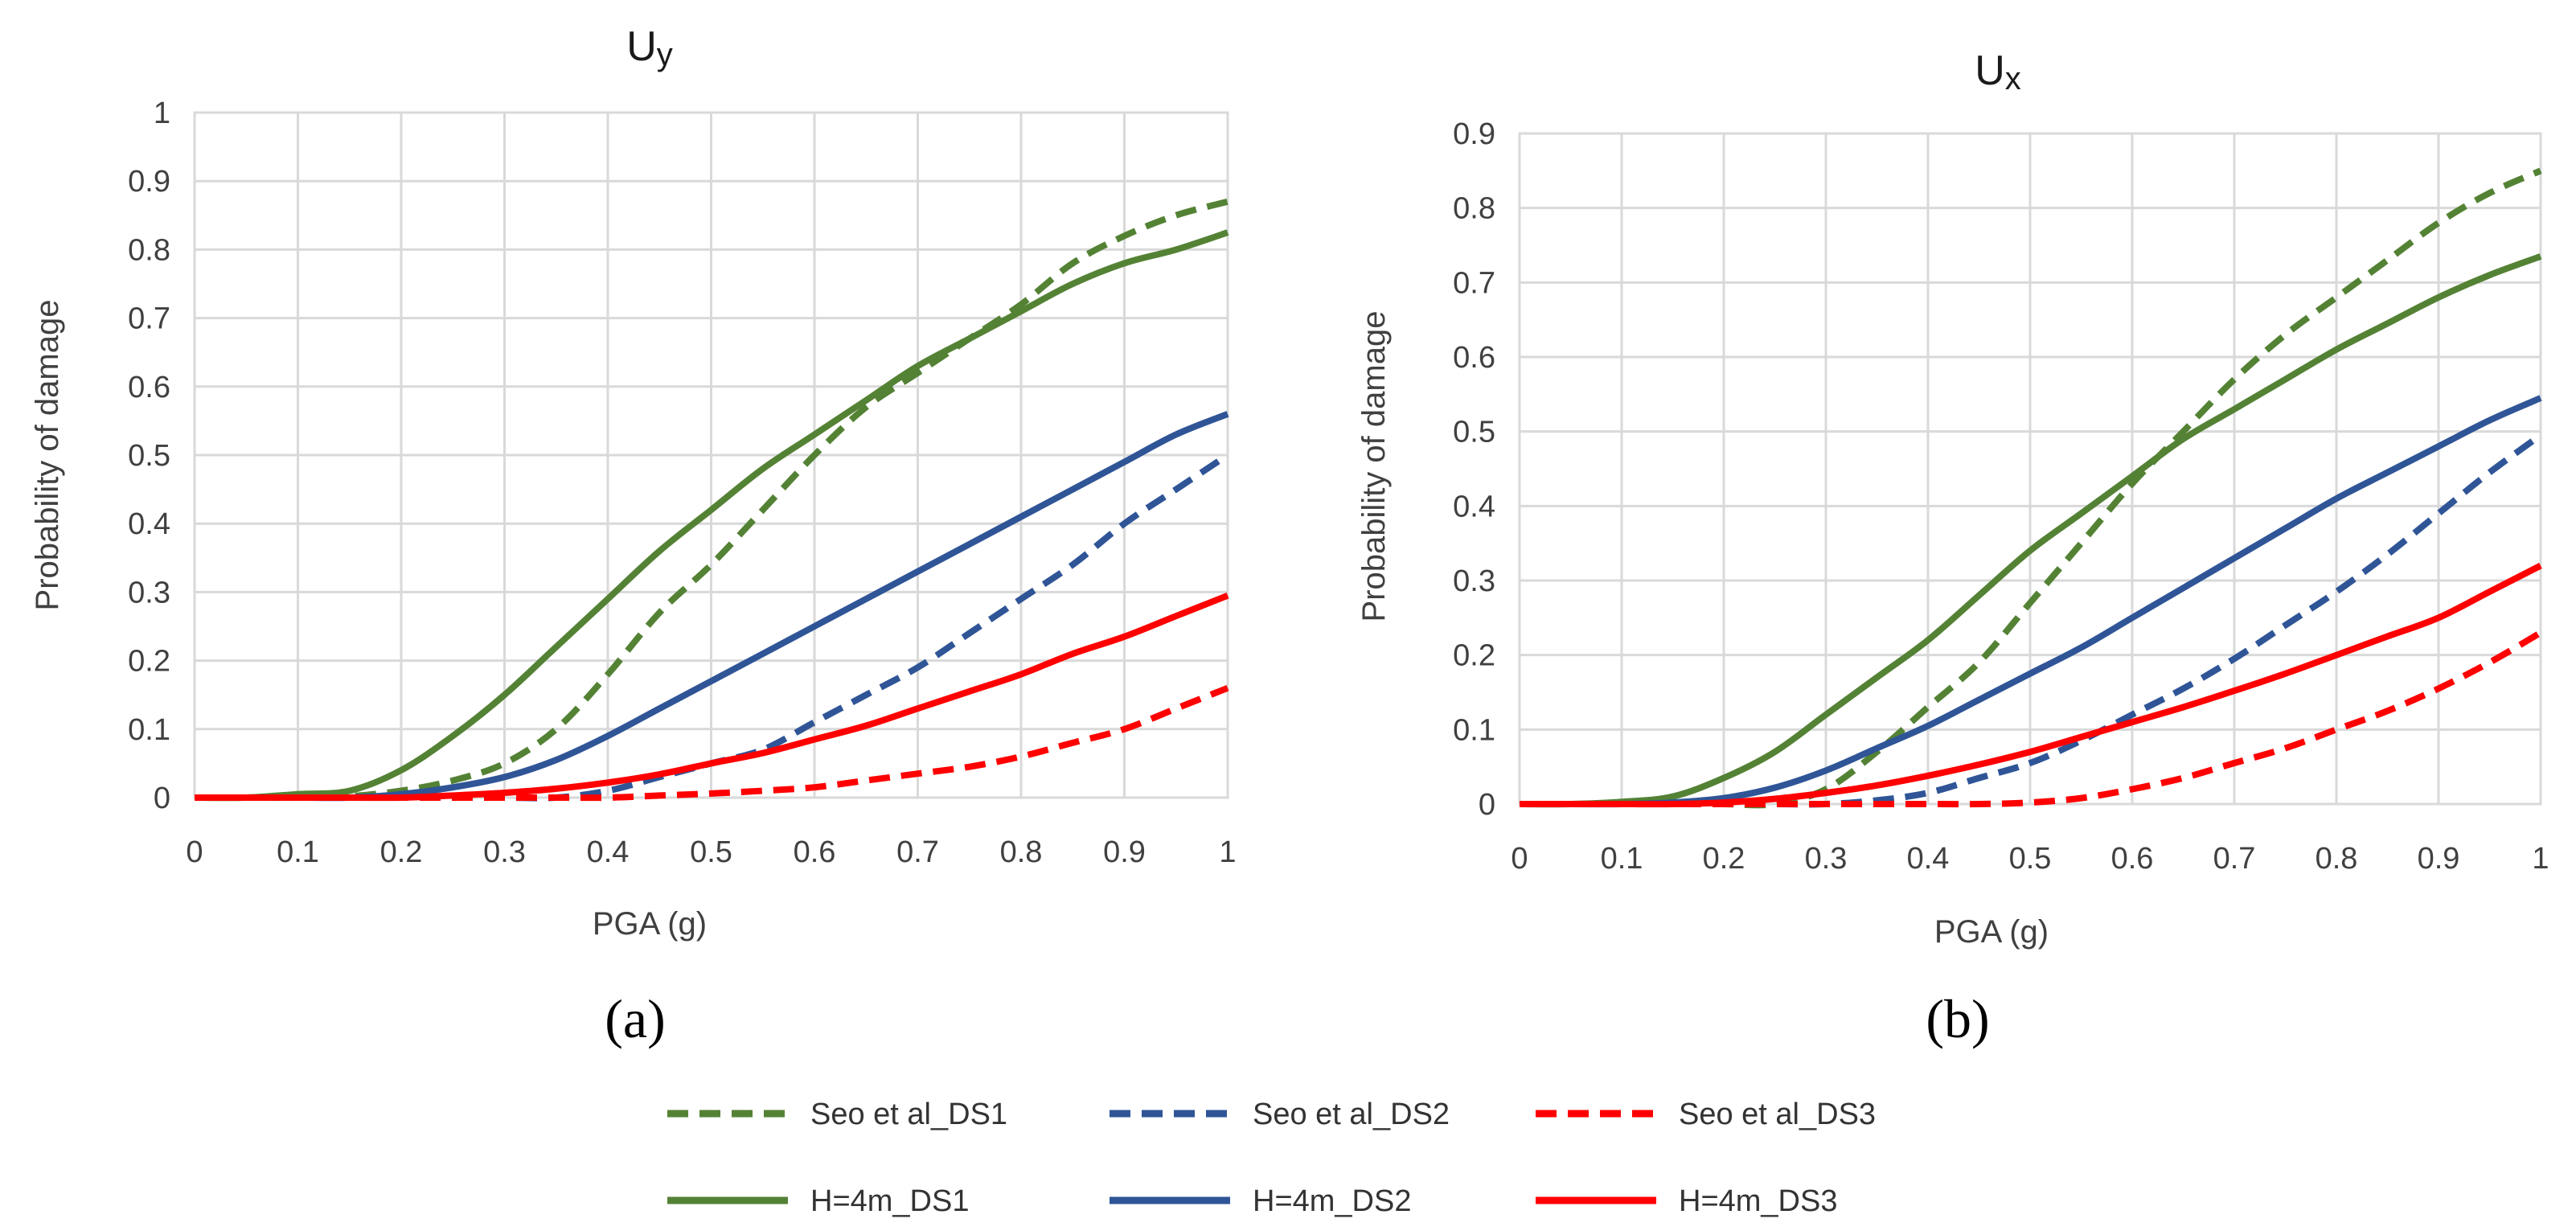 Image resolution: width=2576 pixels, height=1231 pixels. What do you see at coordinates (908, 1114) in the screenshot?
I see `legend-label: Seo et al_DS1` at bounding box center [908, 1114].